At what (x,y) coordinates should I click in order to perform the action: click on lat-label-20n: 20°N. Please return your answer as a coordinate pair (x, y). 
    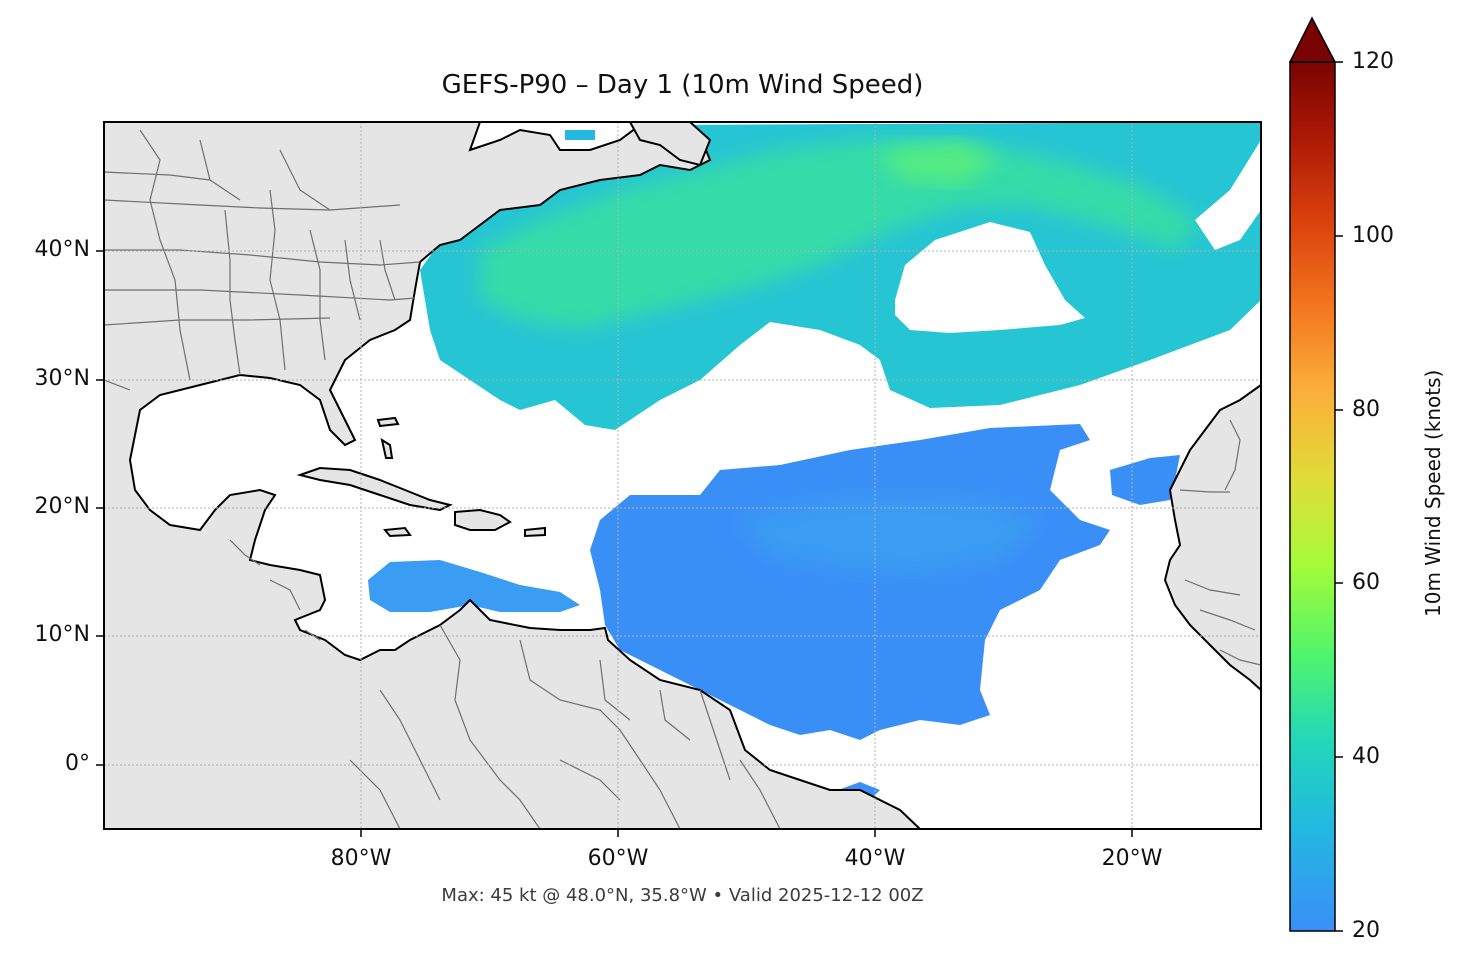
    Looking at the image, I should click on (62, 506).